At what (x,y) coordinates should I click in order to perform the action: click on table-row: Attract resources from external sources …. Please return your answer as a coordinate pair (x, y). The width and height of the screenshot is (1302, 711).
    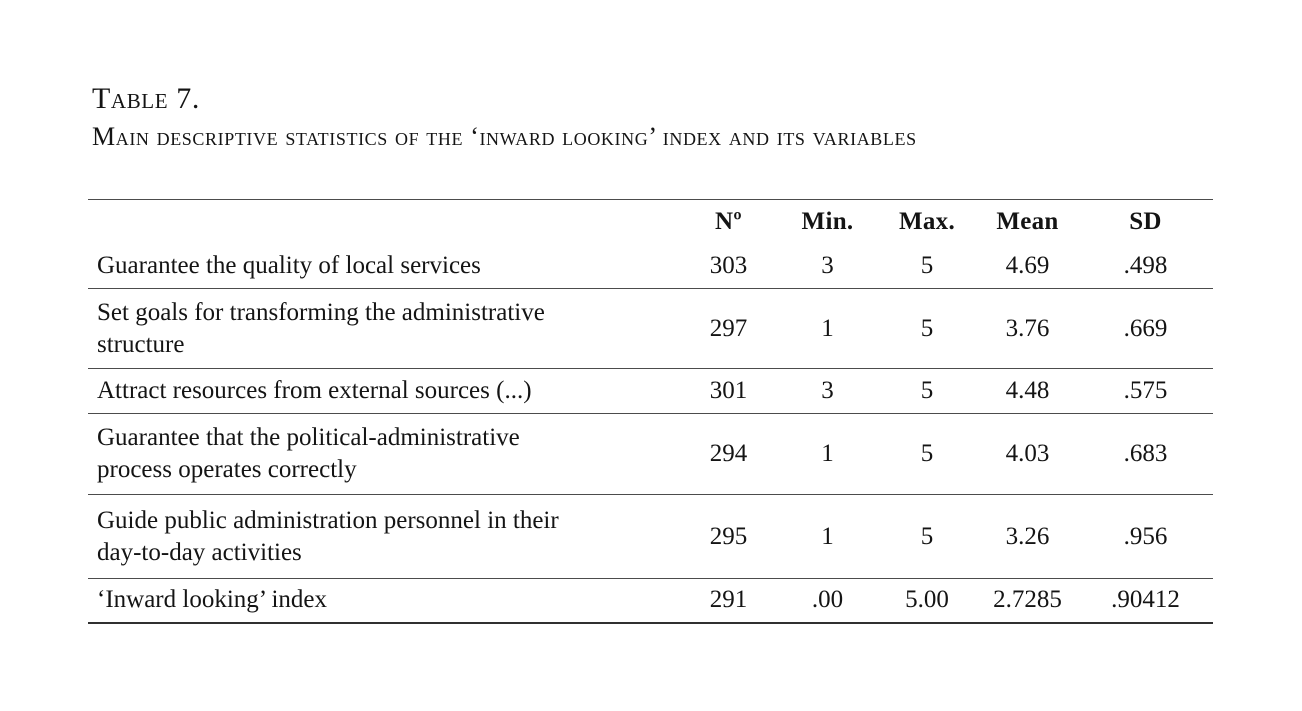
    Looking at the image, I should click on (650, 391).